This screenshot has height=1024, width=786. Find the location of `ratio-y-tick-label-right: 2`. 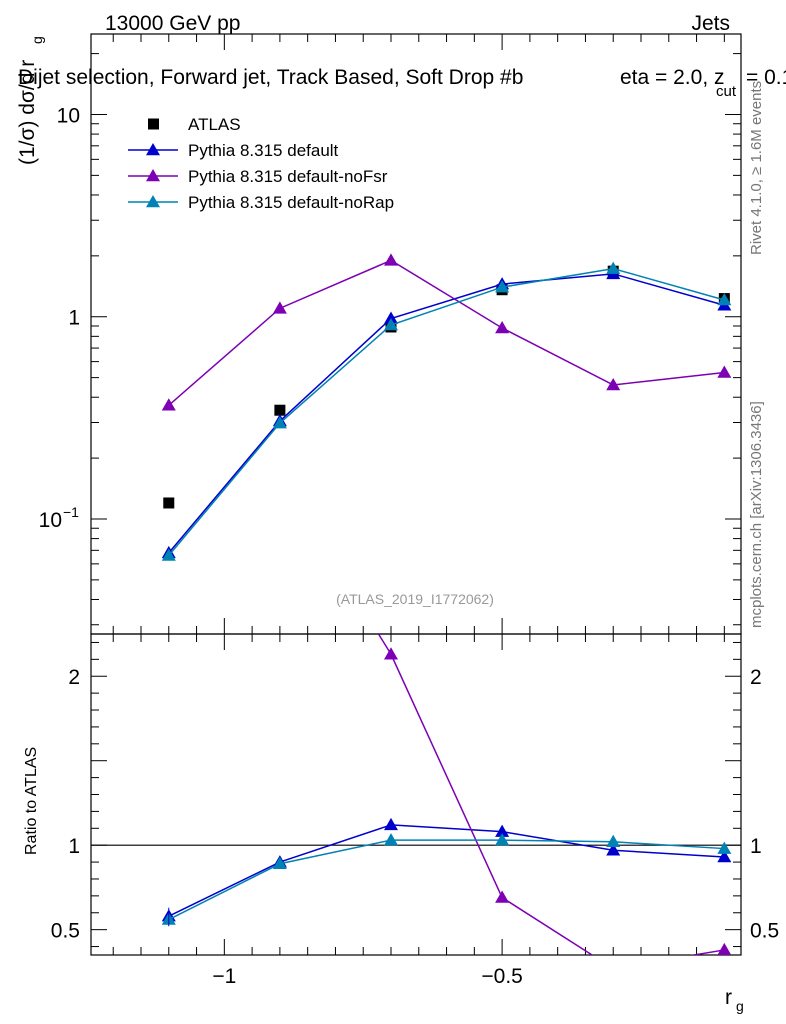

ratio-y-tick-label-right: 2 is located at coordinates (756, 677).